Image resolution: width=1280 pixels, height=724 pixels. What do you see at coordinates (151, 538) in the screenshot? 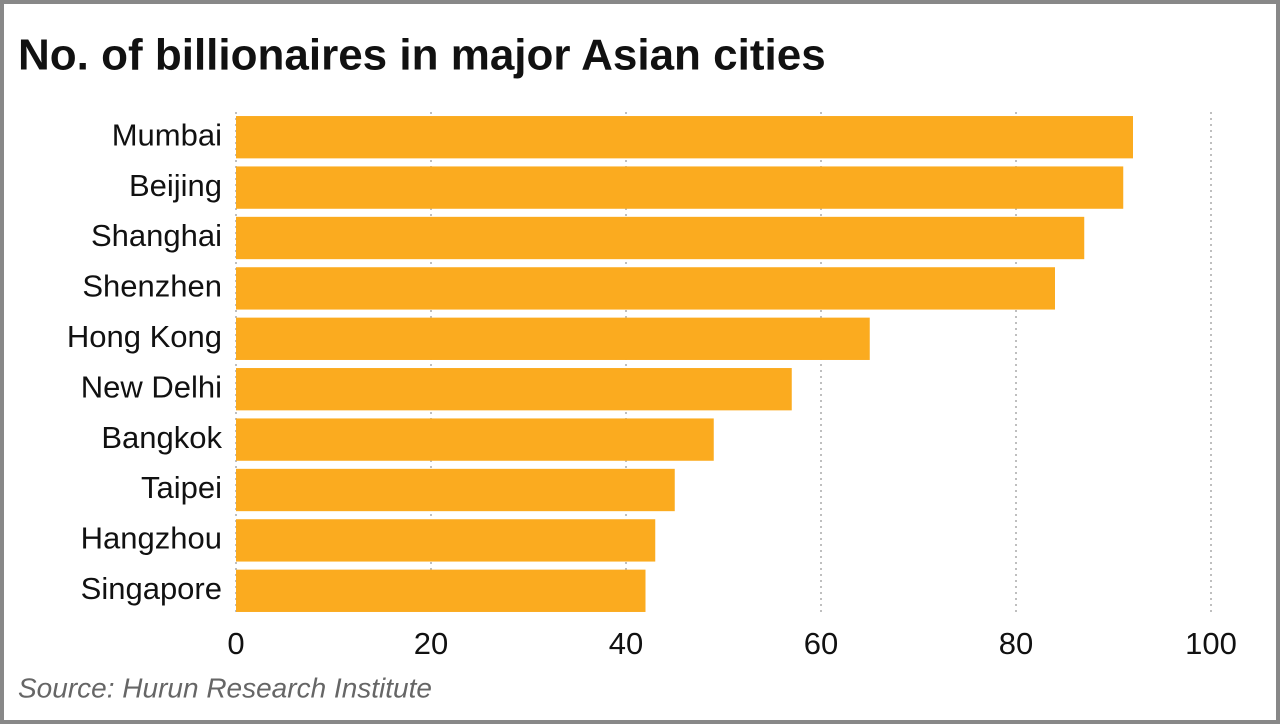
I see `y-tick-label: Hangzhou` at bounding box center [151, 538].